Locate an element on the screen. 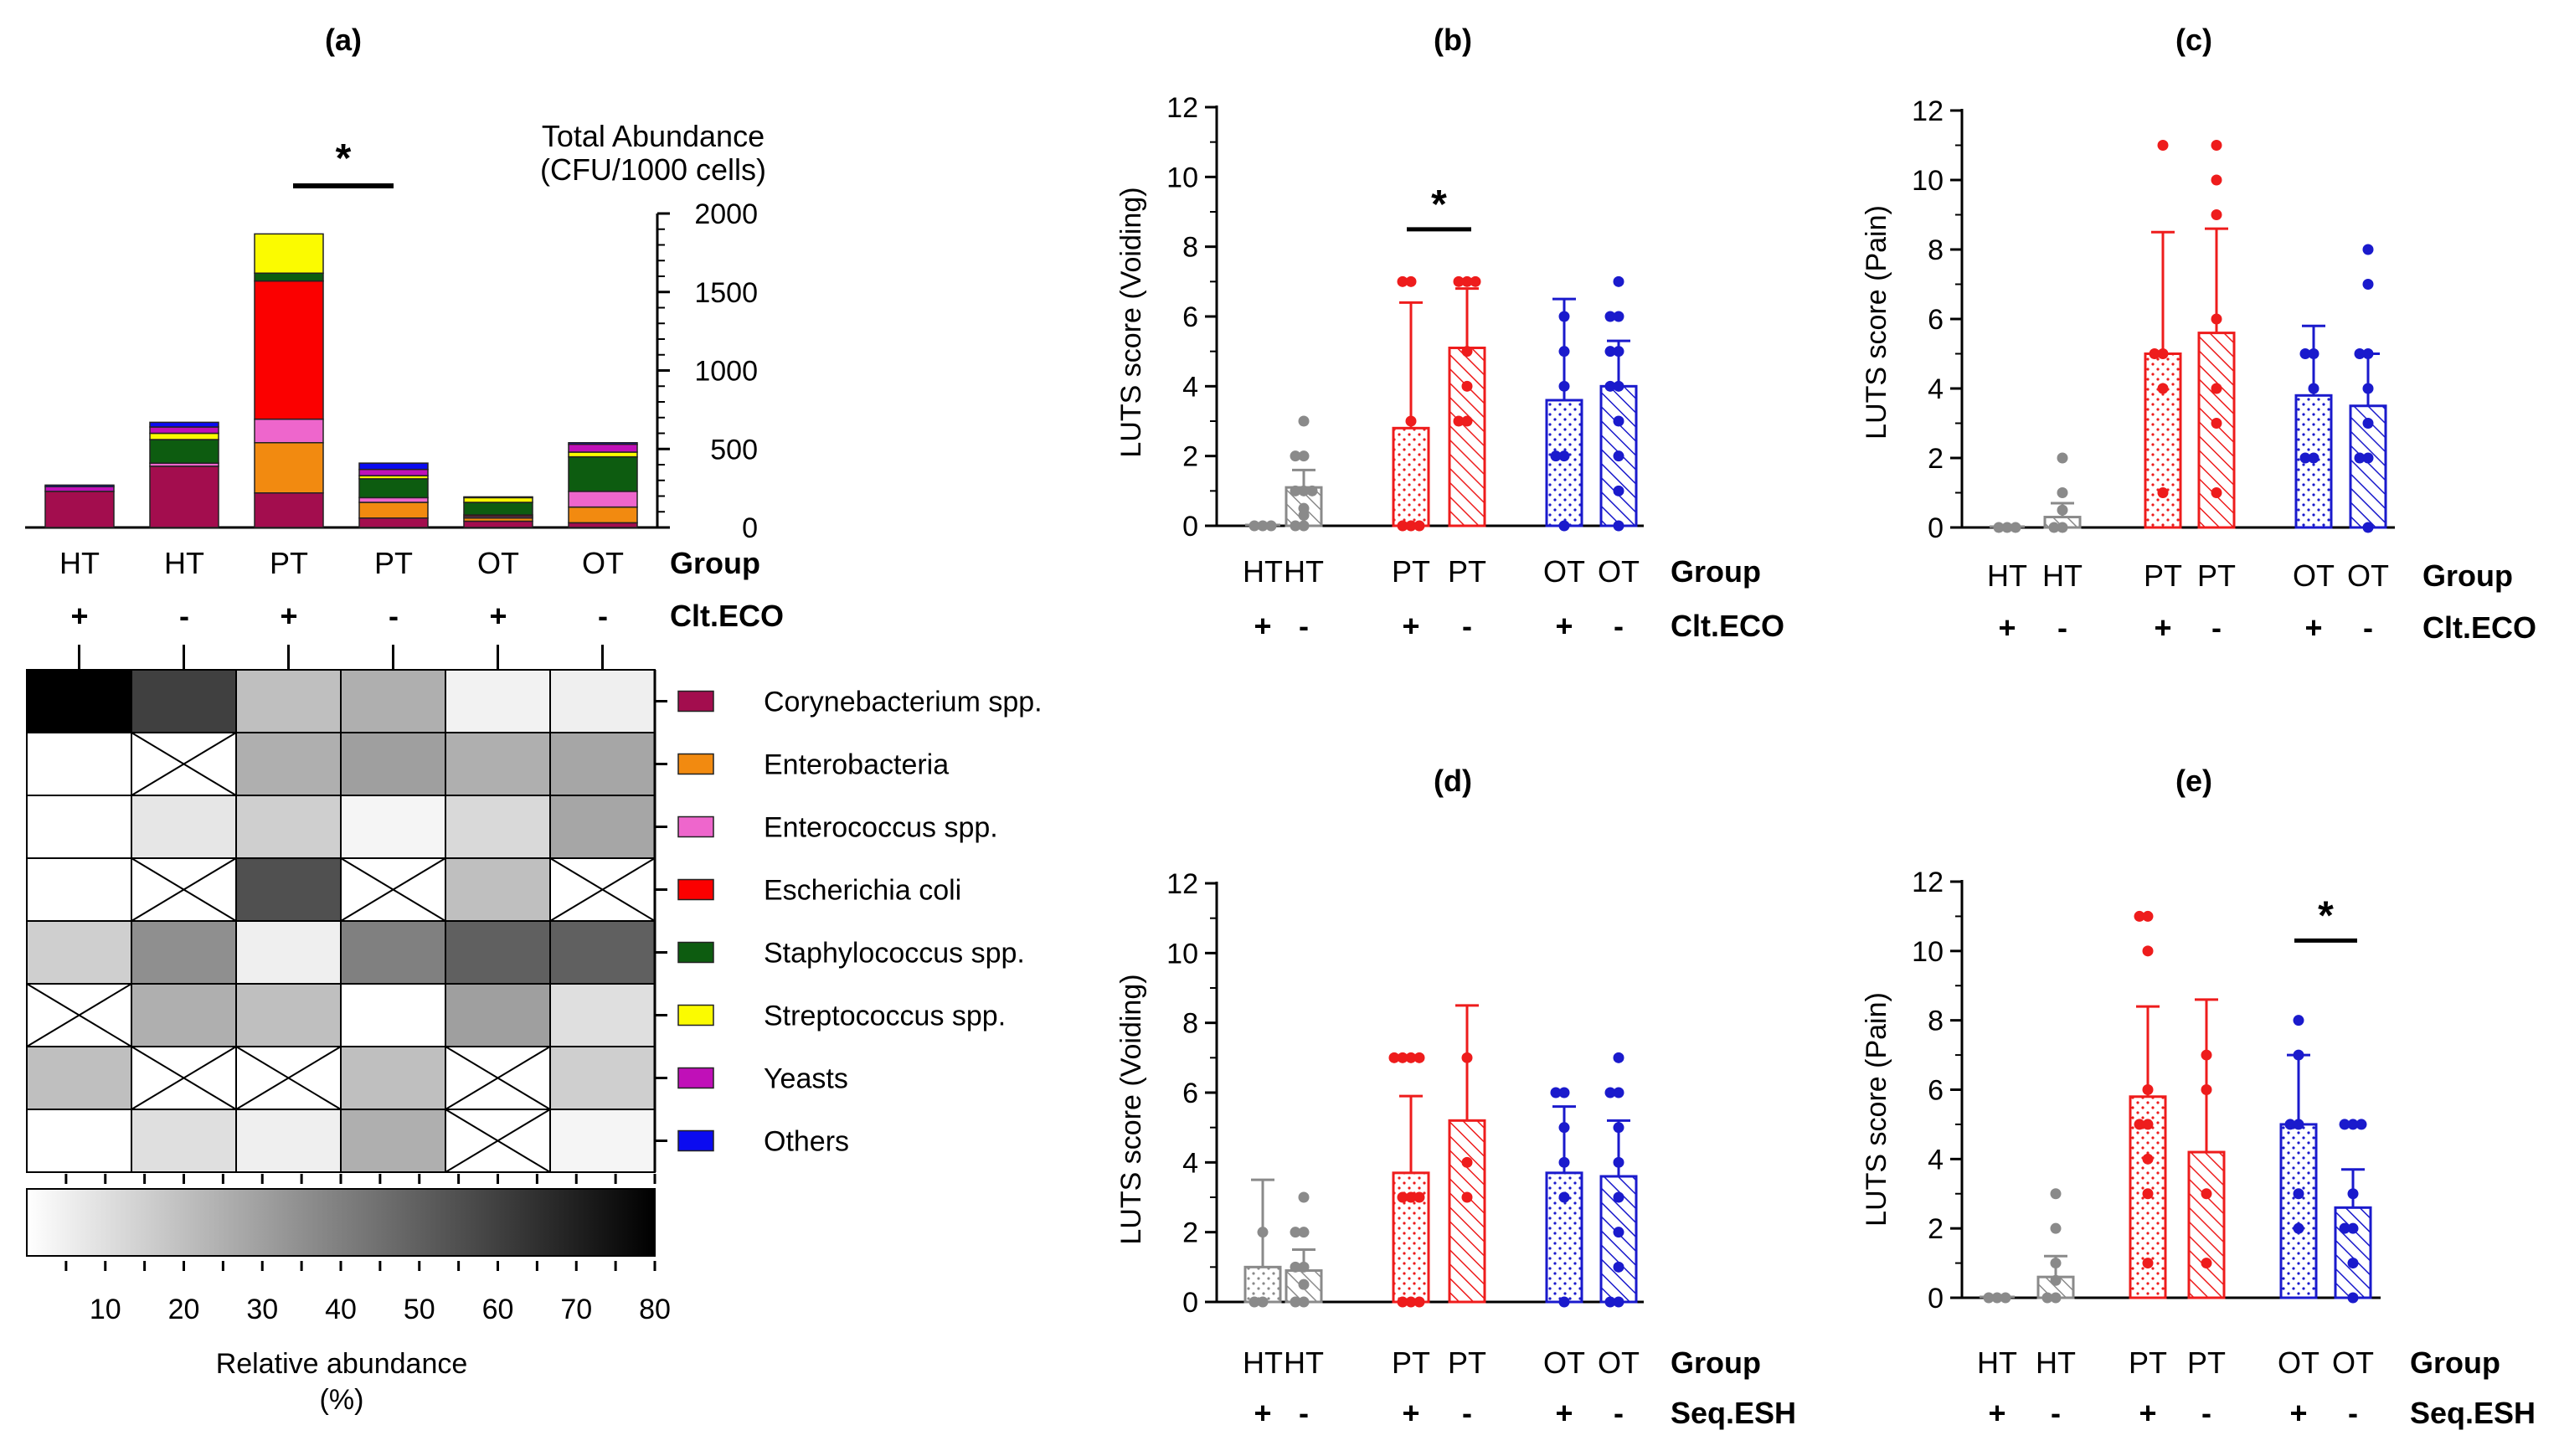 The width and height of the screenshot is (2564, 1456). abundance-y-tick-label: 1000 is located at coordinates (726, 372).